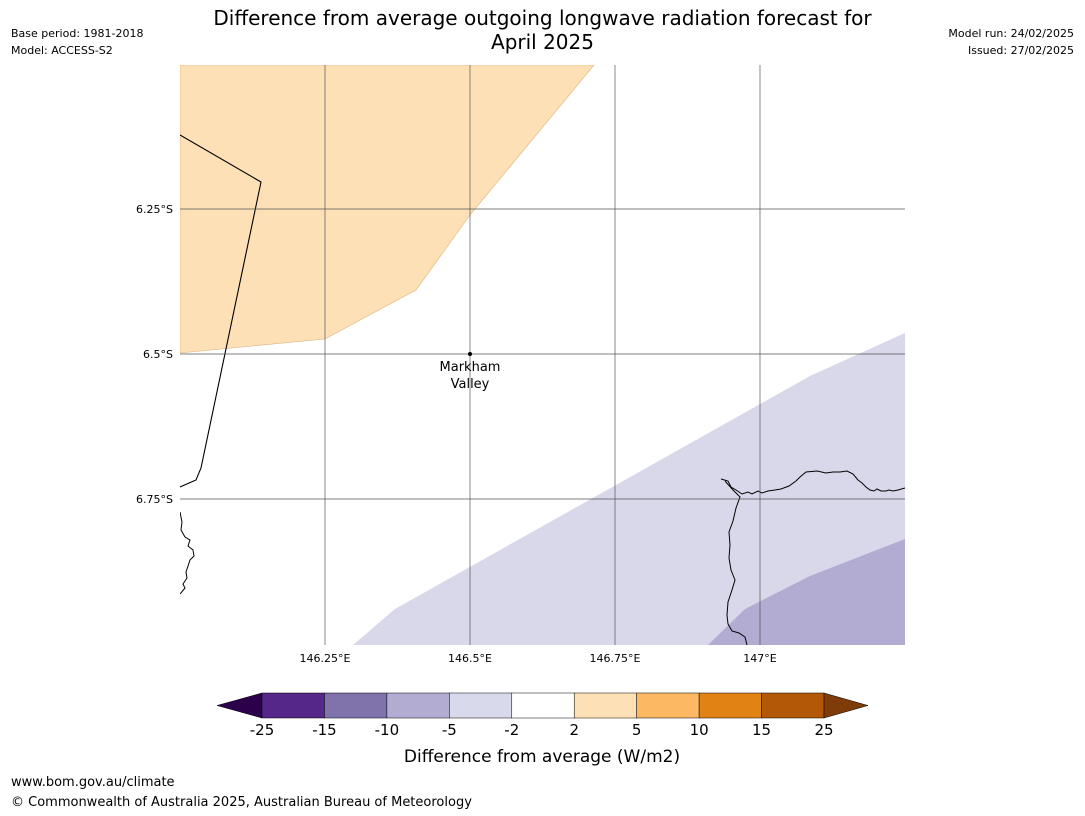  I want to click on colorbar-title: Difference from average (W/m2), so click(542, 757).